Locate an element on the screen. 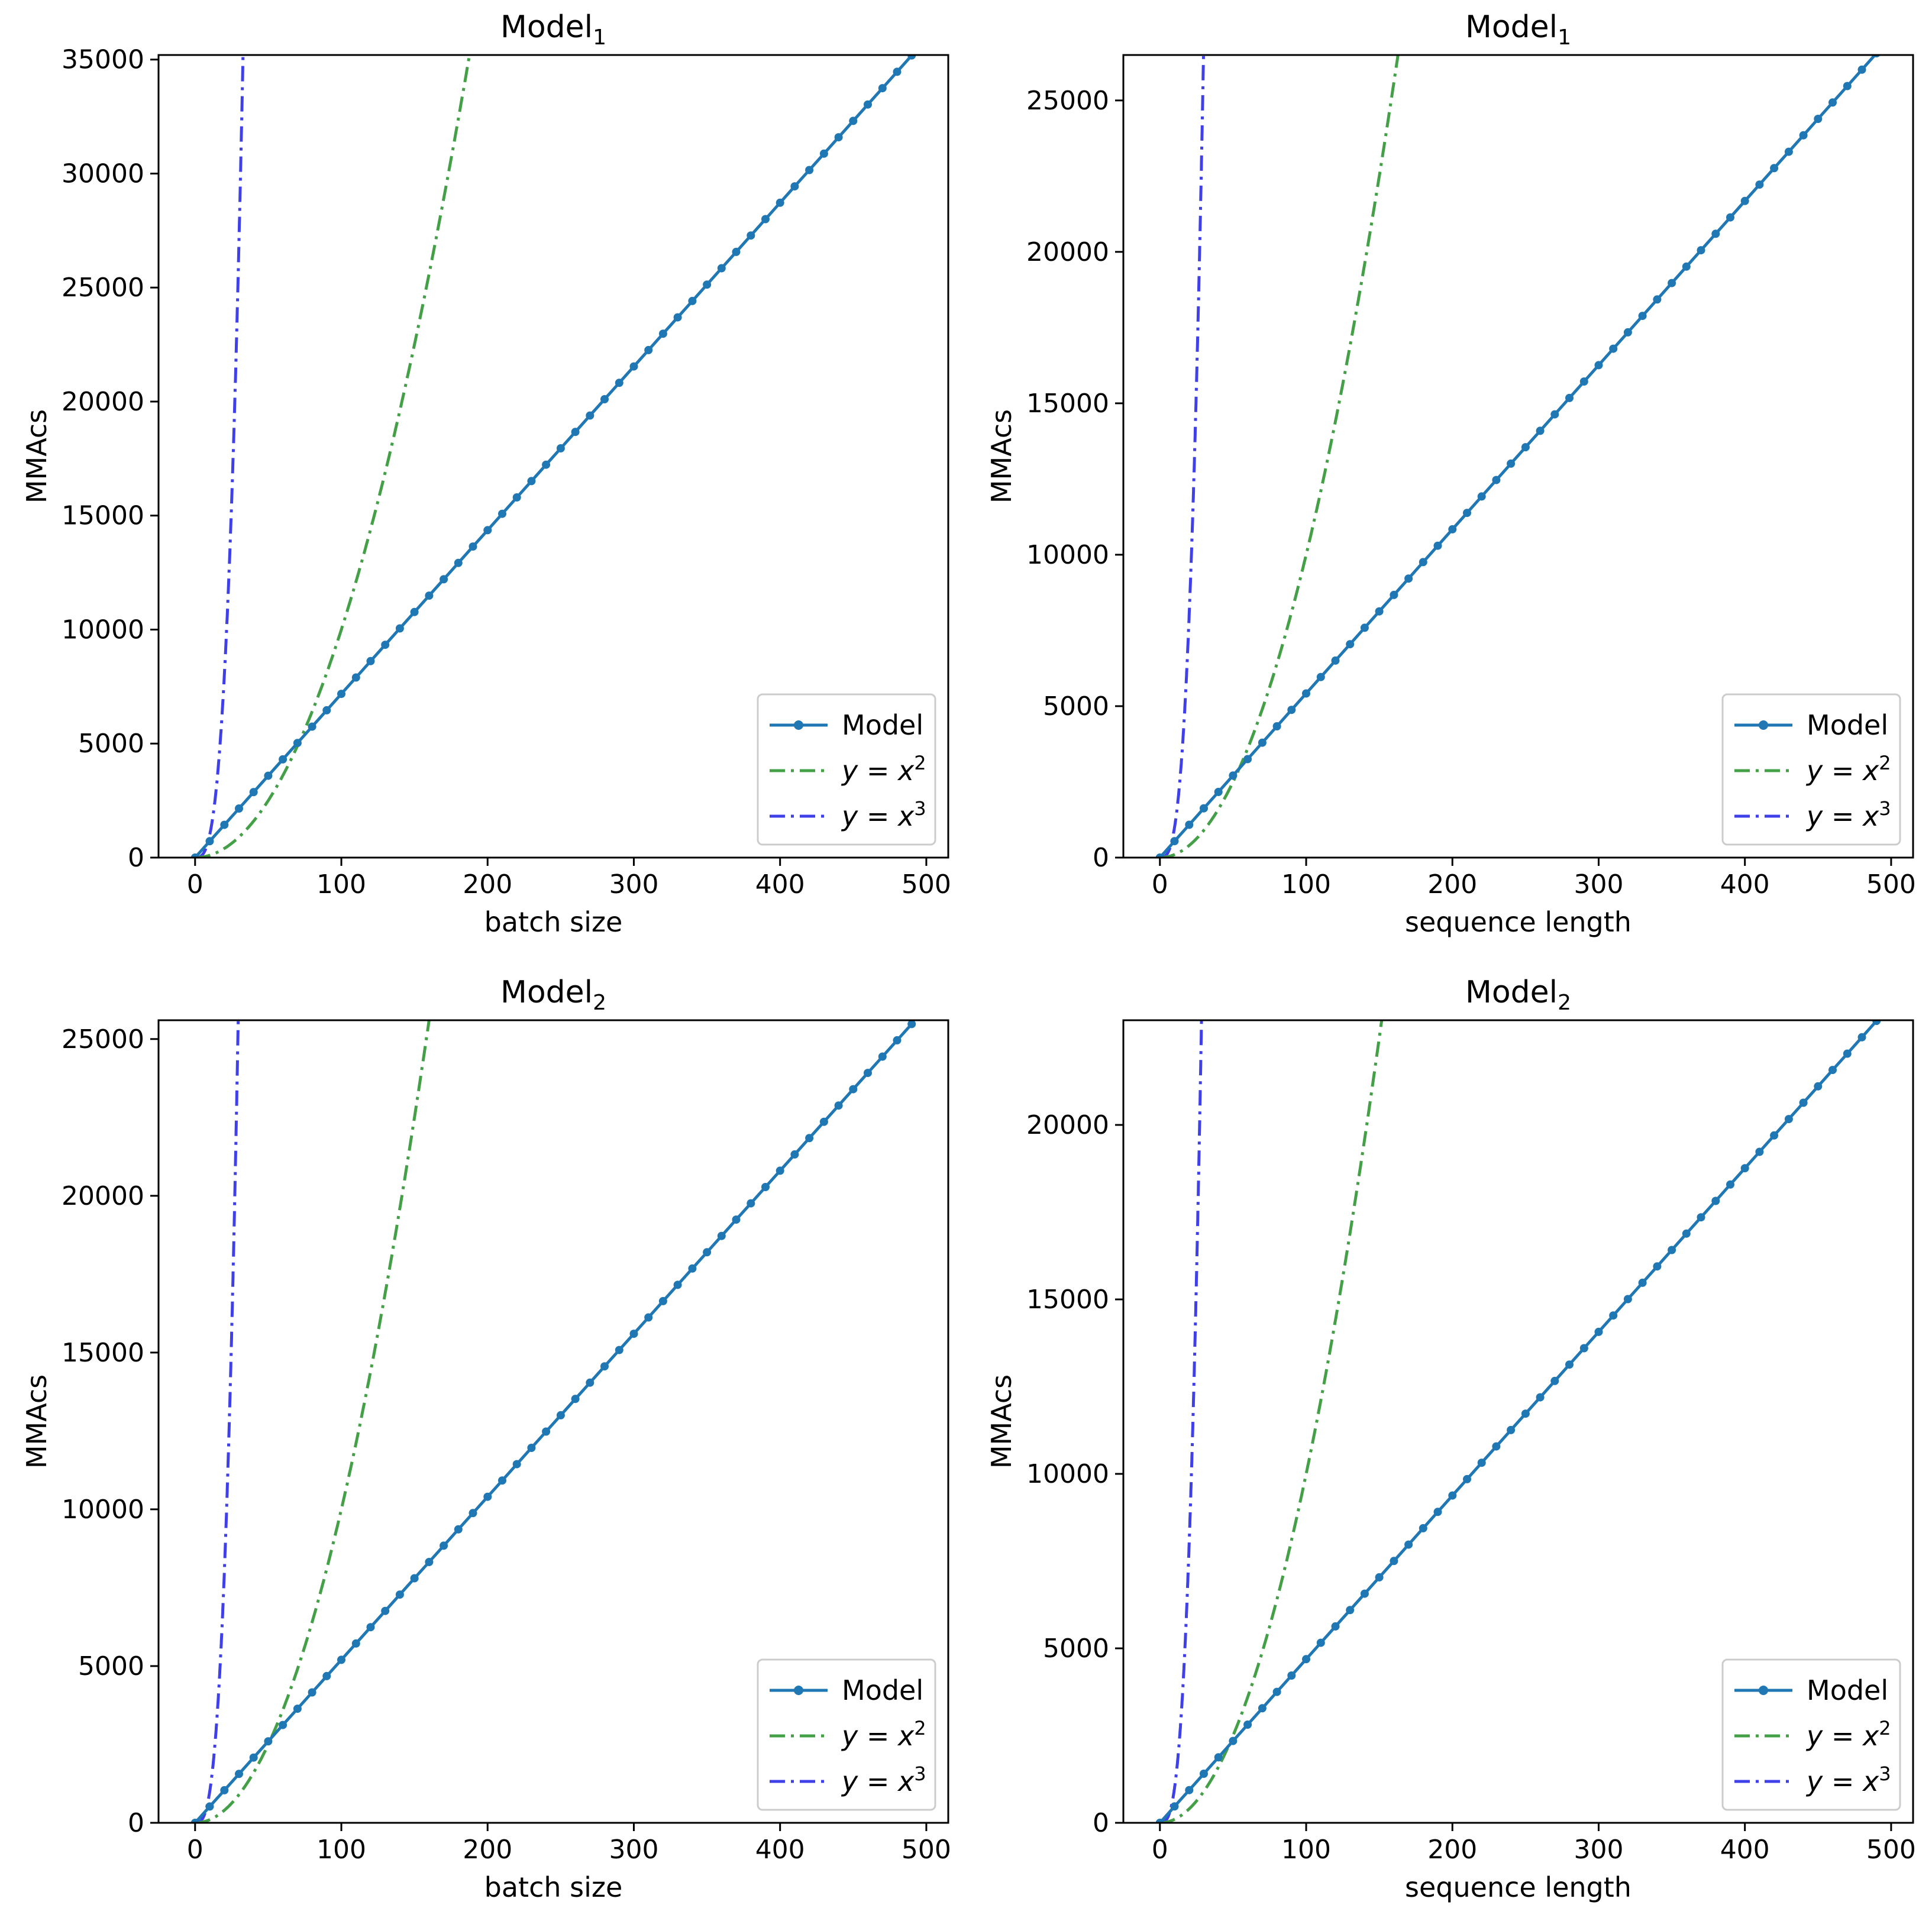 The height and width of the screenshot is (1921, 1932). legend-label-square: y = x2 is located at coordinates (1848, 1734).